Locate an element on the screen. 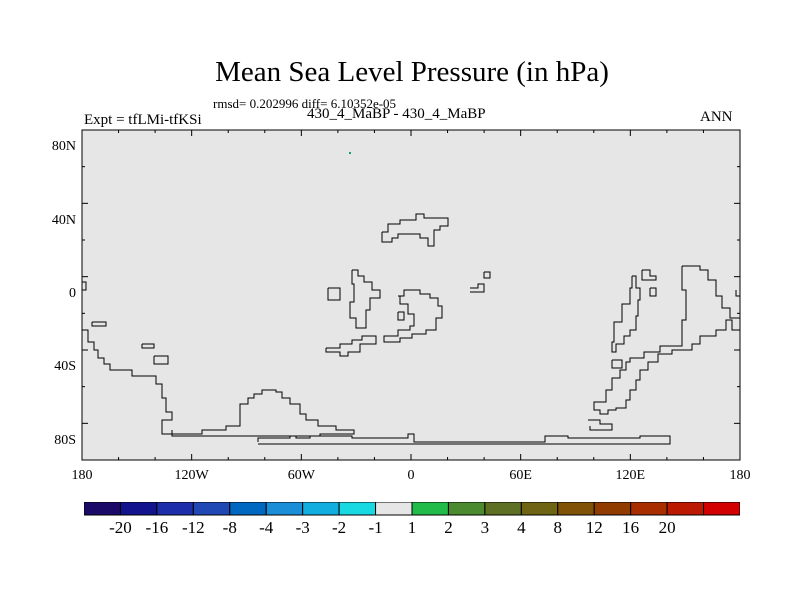  coastline-south-america-west is located at coordinates (127, 378).